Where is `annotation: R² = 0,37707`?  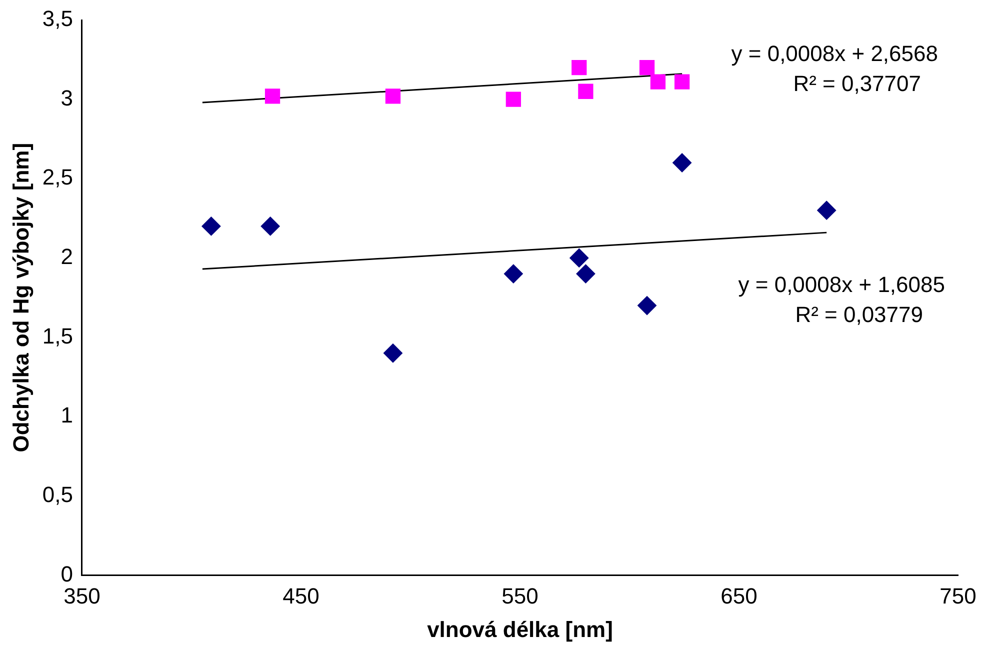 annotation: R² = 0,37707 is located at coordinates (857, 83).